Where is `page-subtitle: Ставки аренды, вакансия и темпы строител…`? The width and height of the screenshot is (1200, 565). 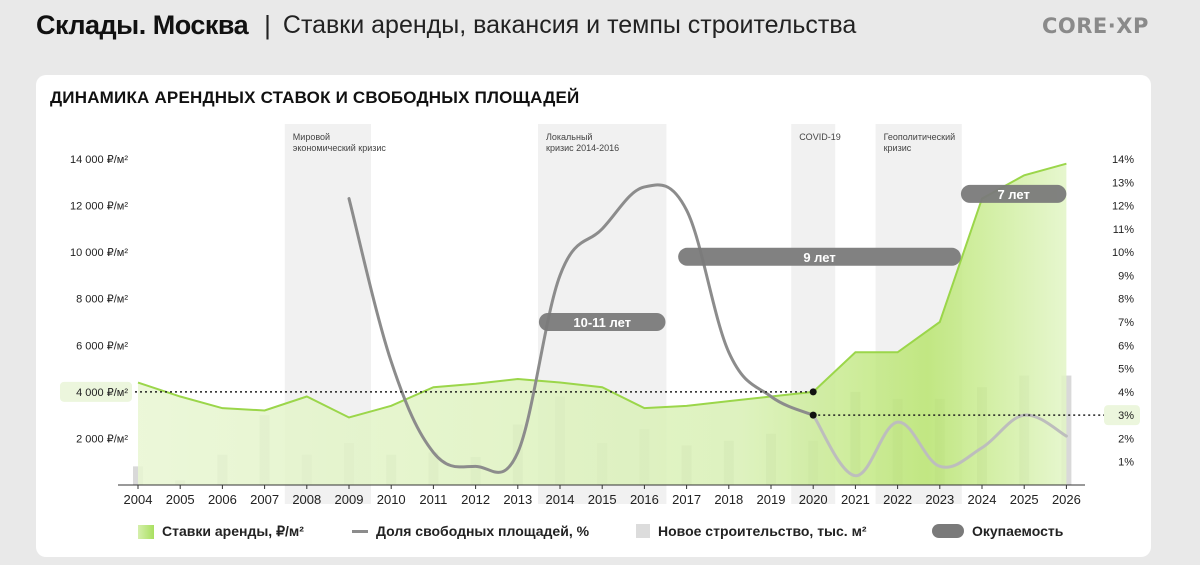
page-subtitle: Ставки аренды, вакансия и темпы строител… is located at coordinates (569, 24).